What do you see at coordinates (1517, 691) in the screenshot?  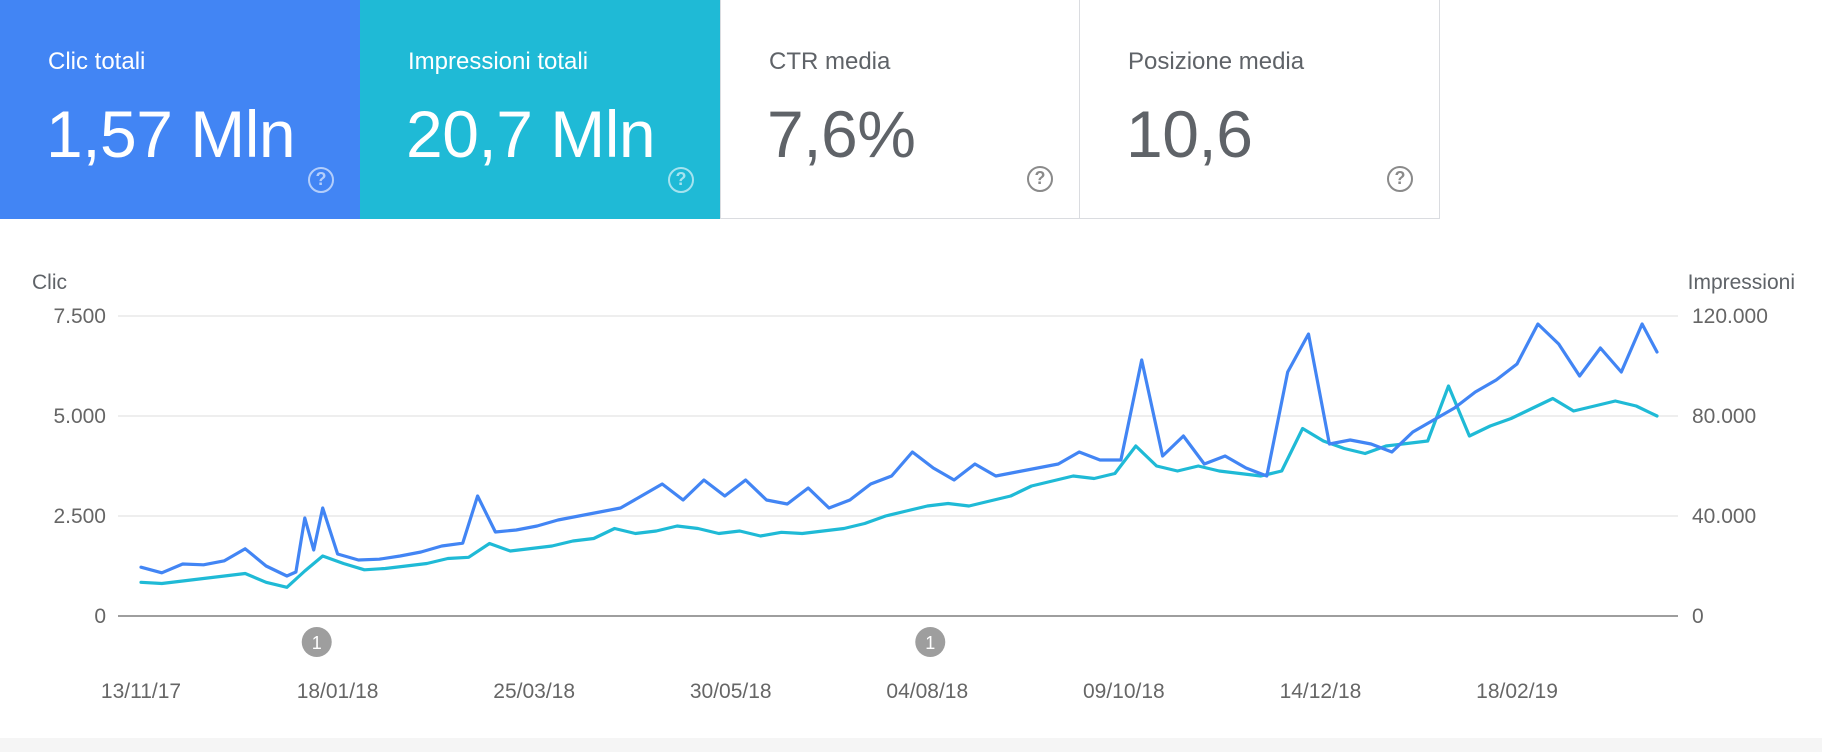 I see `x-tick-label: 18/02/19` at bounding box center [1517, 691].